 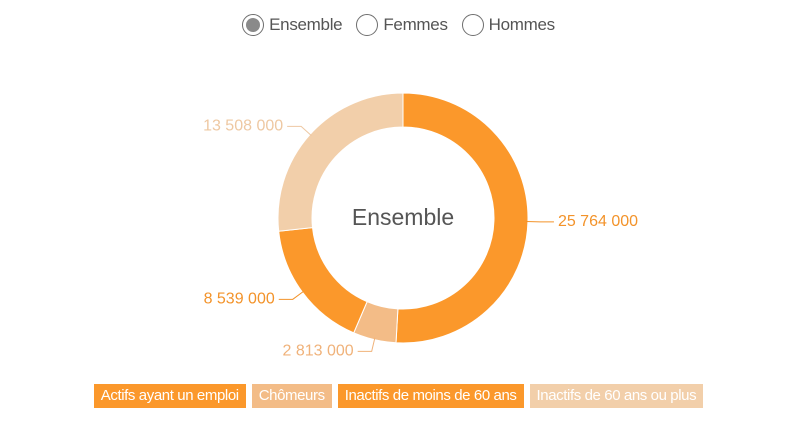 I want to click on radio-label-hommes: Hommes, so click(x=522, y=24).